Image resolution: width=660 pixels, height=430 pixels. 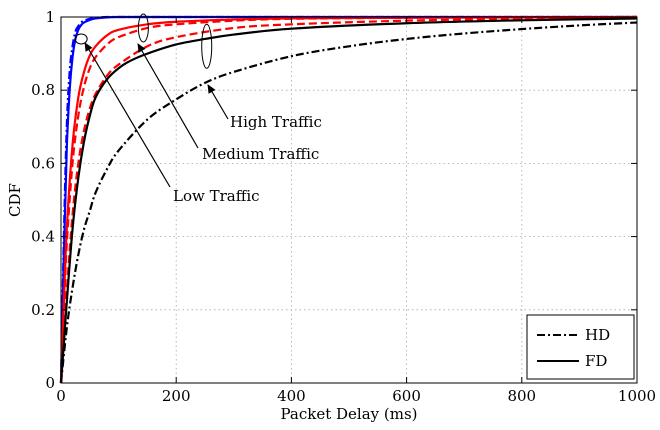 I want to click on y-tick-label: 0.6, so click(x=43, y=163).